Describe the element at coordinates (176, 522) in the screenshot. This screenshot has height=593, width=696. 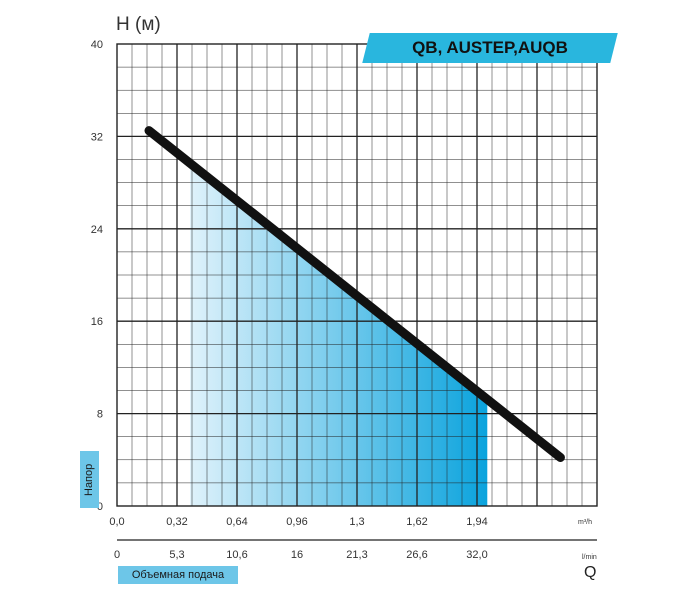
I see `x-tick-label-primary: 0,32` at that location.